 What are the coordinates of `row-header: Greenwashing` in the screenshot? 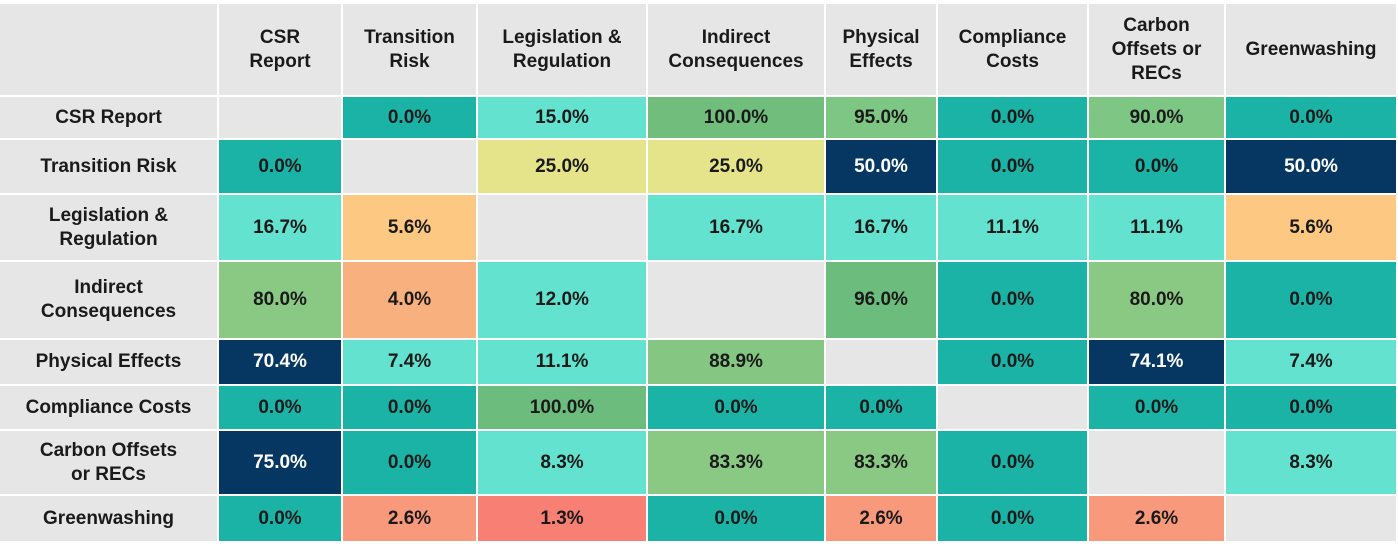 It's located at (108, 518).